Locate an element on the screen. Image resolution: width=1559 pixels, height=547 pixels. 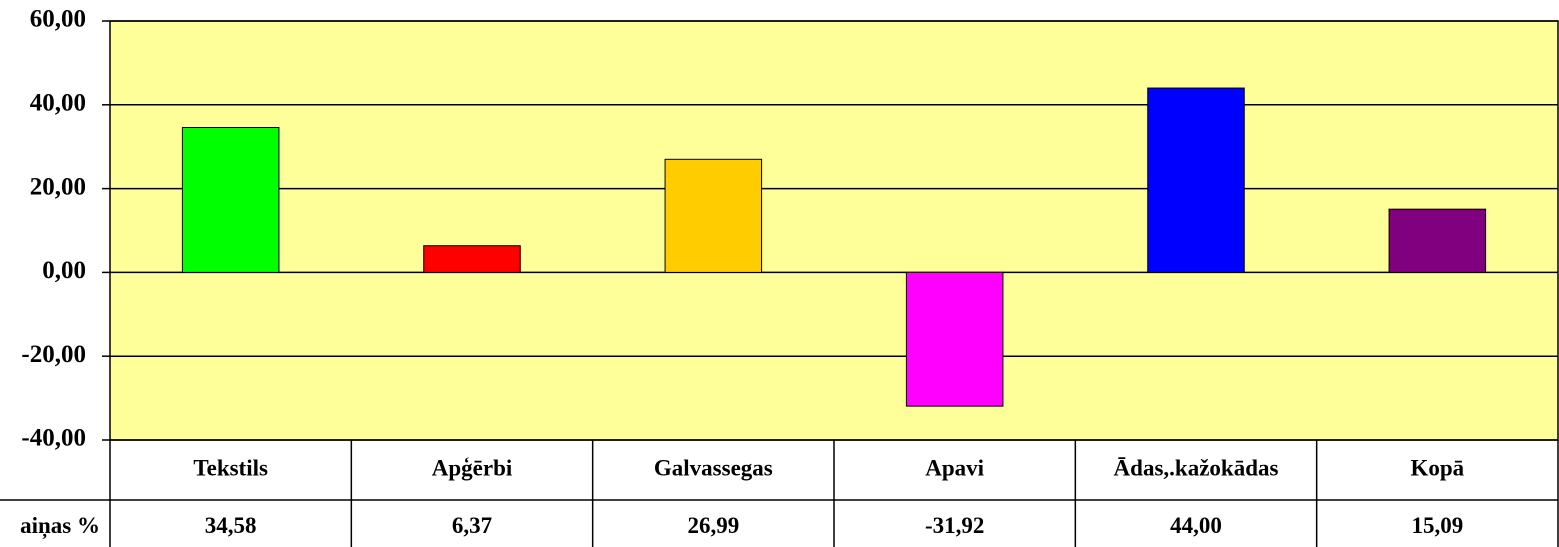
table-value: 15,09 is located at coordinates (1437, 525).